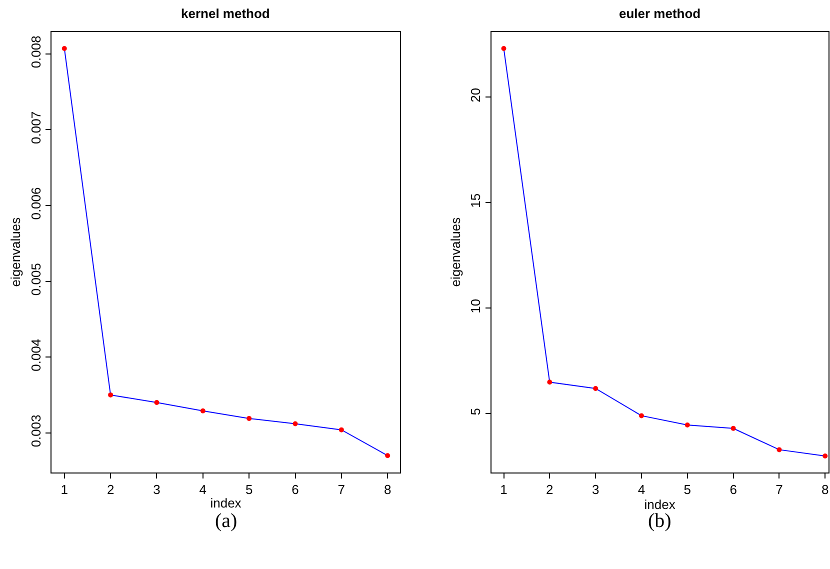  Describe the element at coordinates (660, 521) in the screenshot. I see `text: (b)` at that location.